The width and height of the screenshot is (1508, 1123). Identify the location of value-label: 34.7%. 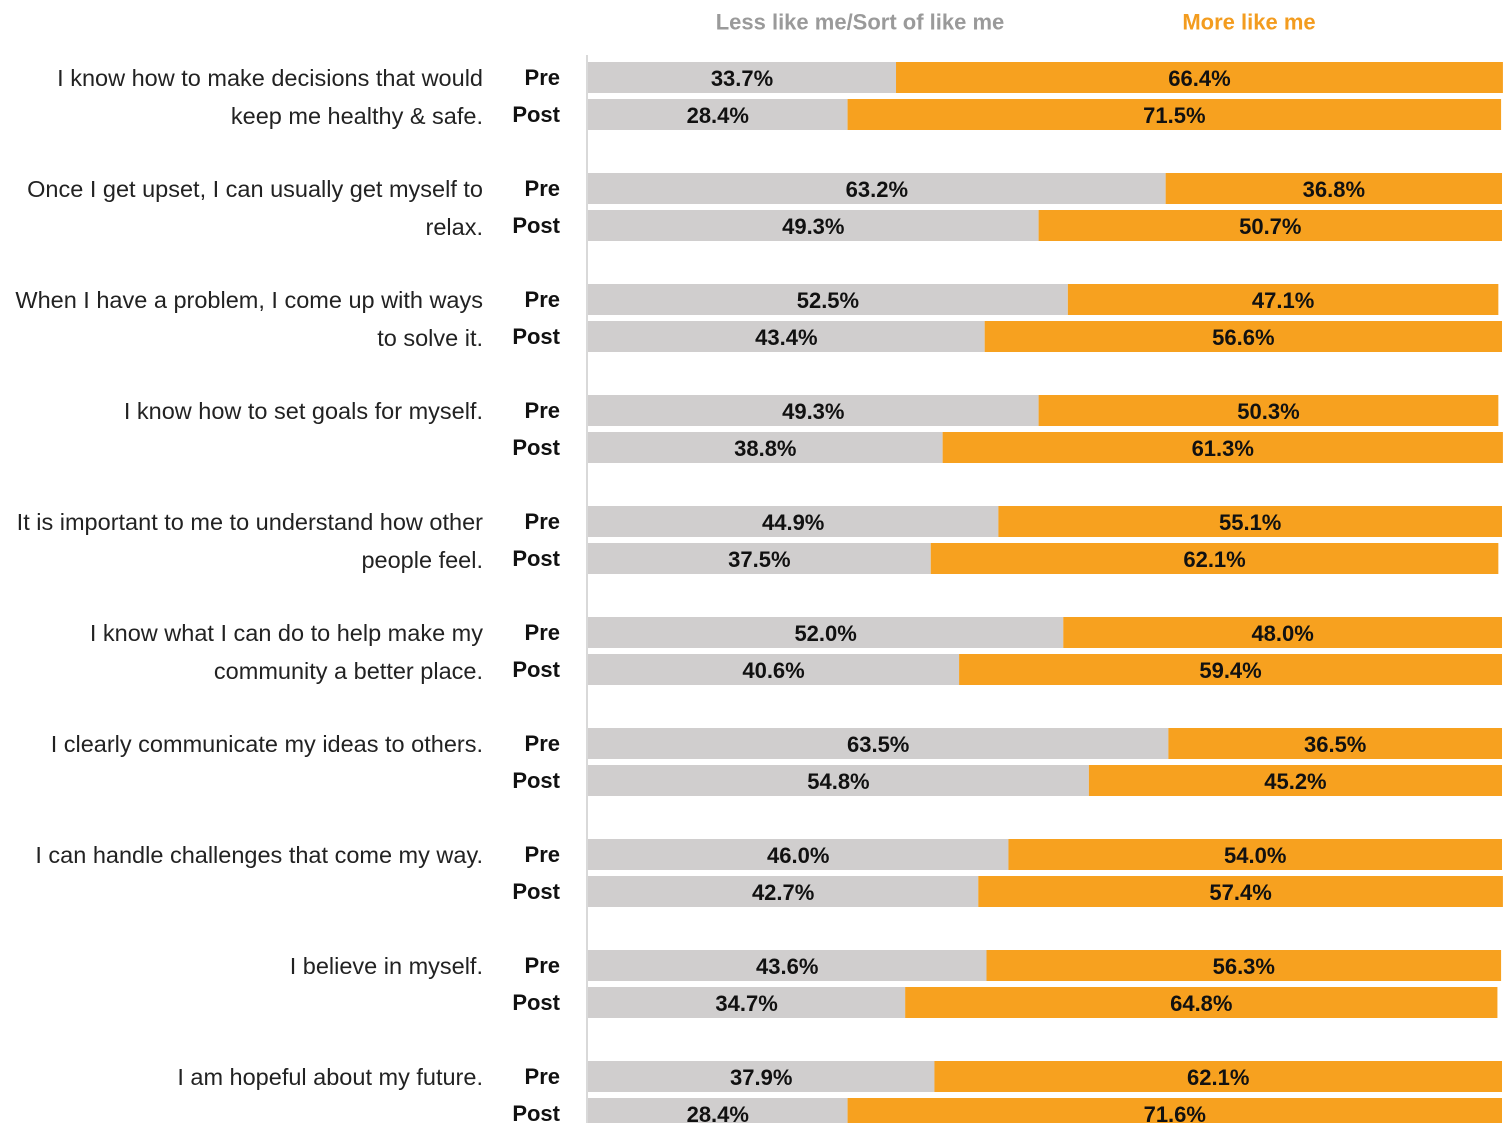
(746, 1003).